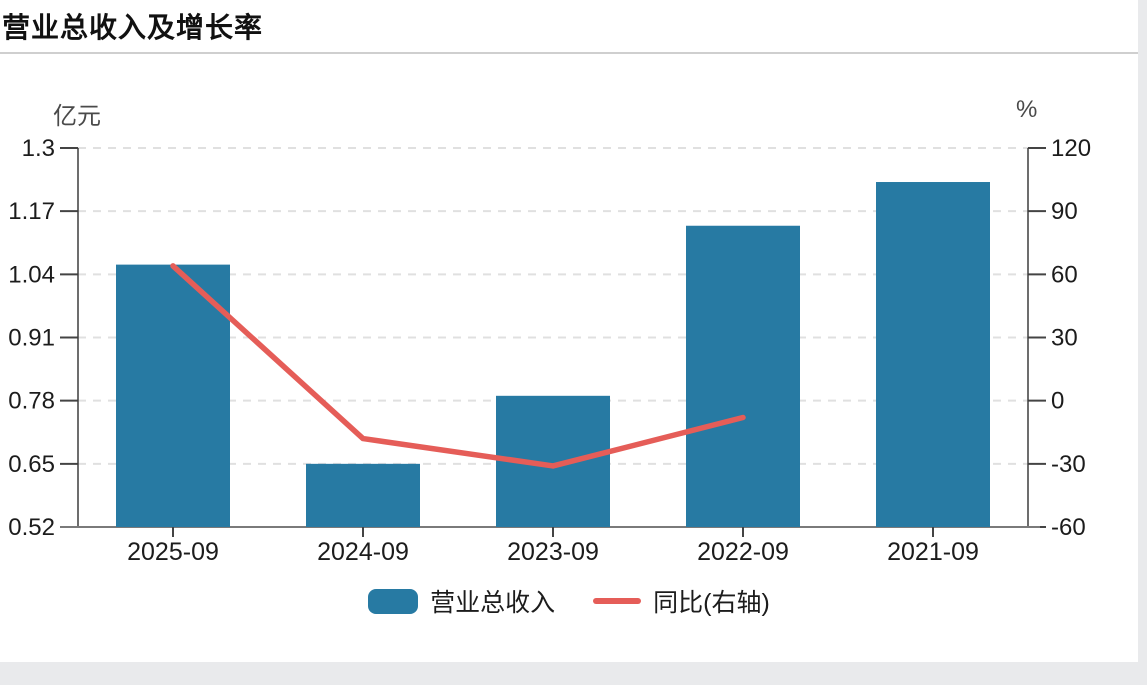 This screenshot has width=1147, height=685. I want to click on legend-item-revenue: 营业总收入, so click(461, 601).